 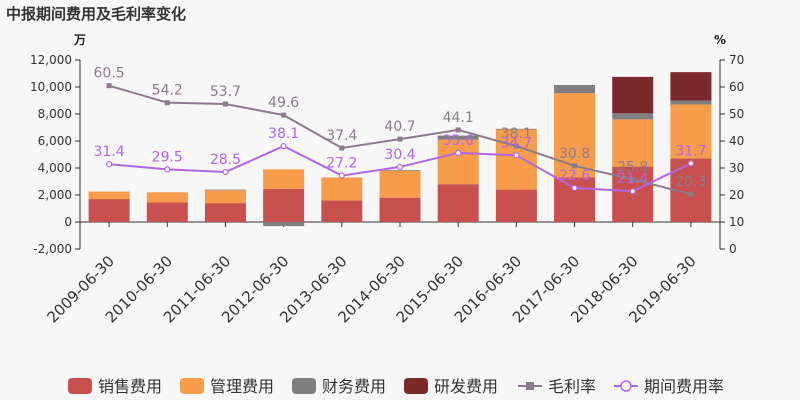 I want to click on legend-label: 管理费用, so click(x=242, y=386).